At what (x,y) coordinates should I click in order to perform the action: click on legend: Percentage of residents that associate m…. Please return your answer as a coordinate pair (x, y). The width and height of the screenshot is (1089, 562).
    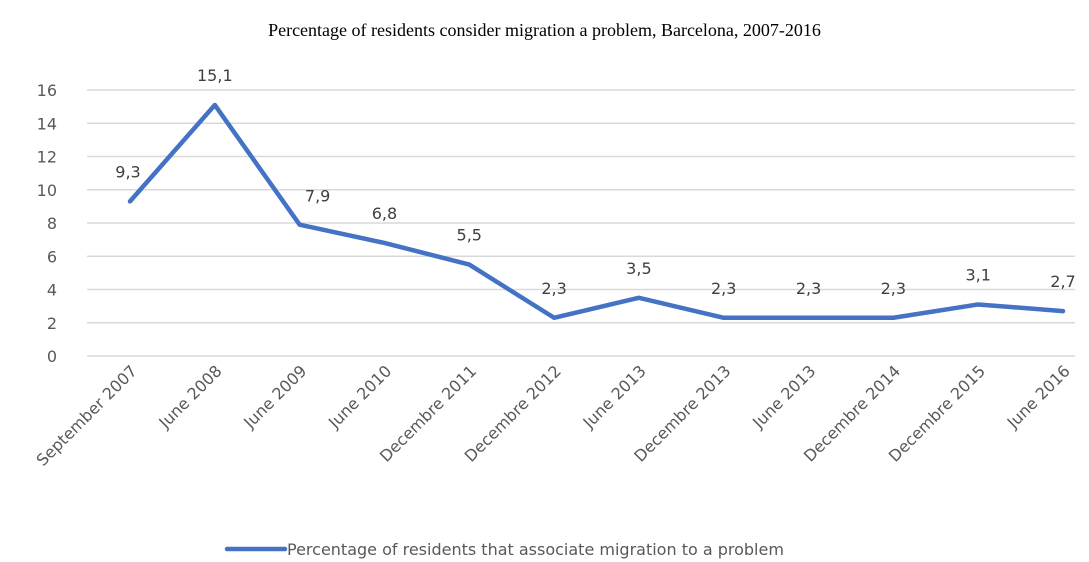
    Looking at the image, I should click on (504, 549).